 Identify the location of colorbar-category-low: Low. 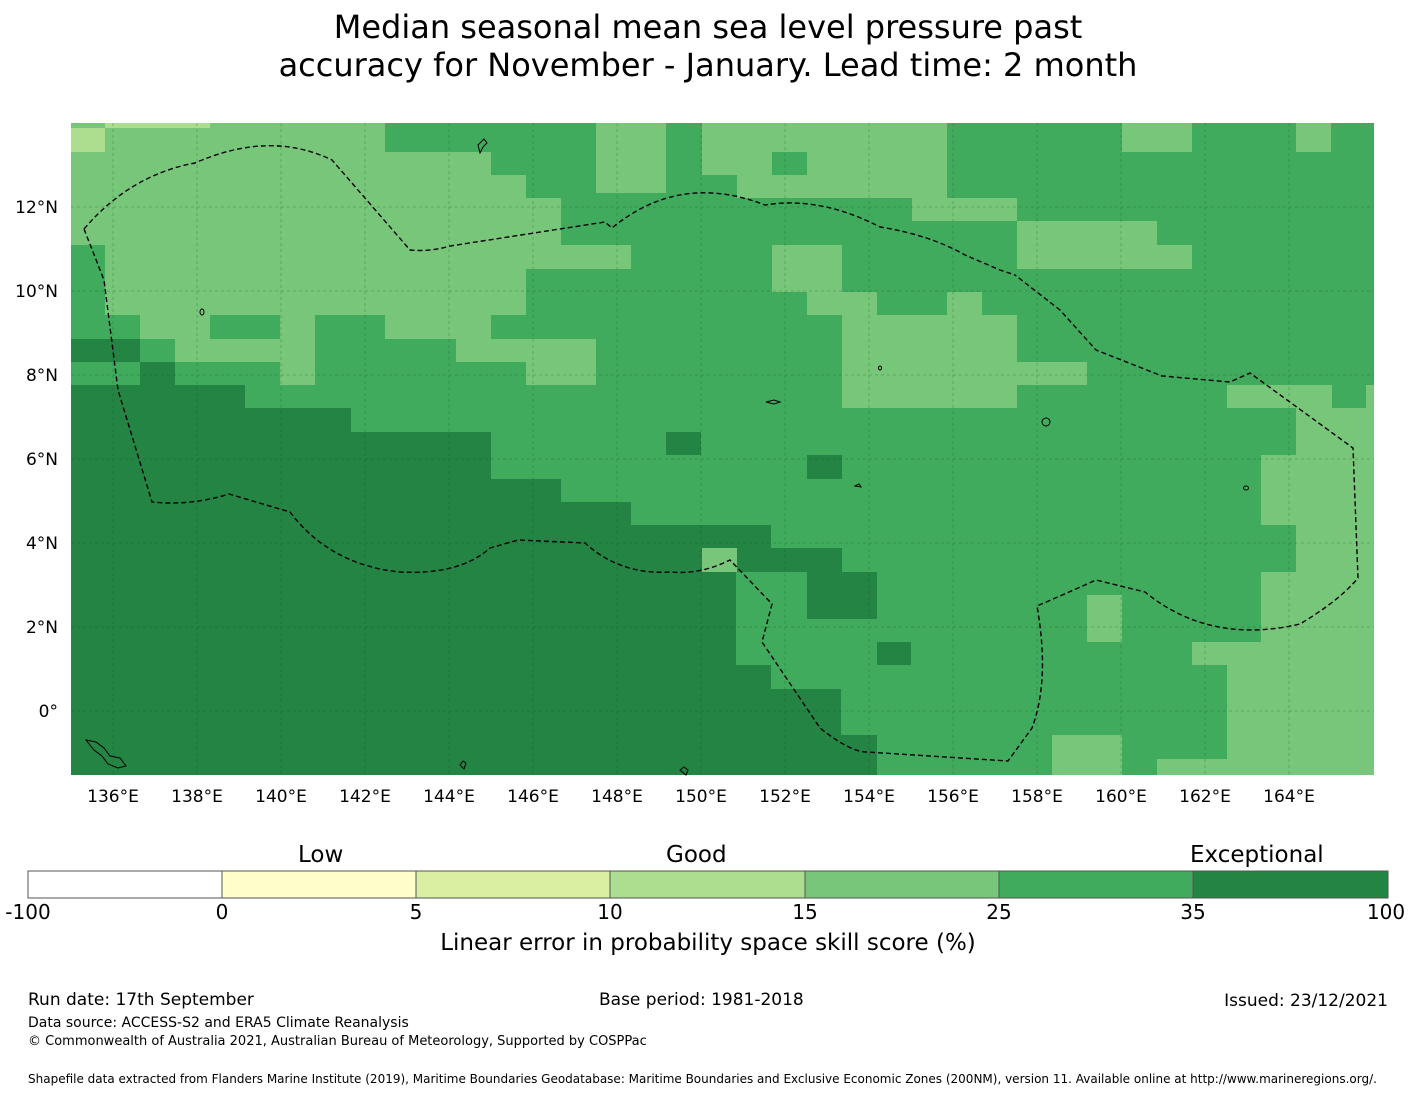
(321, 855).